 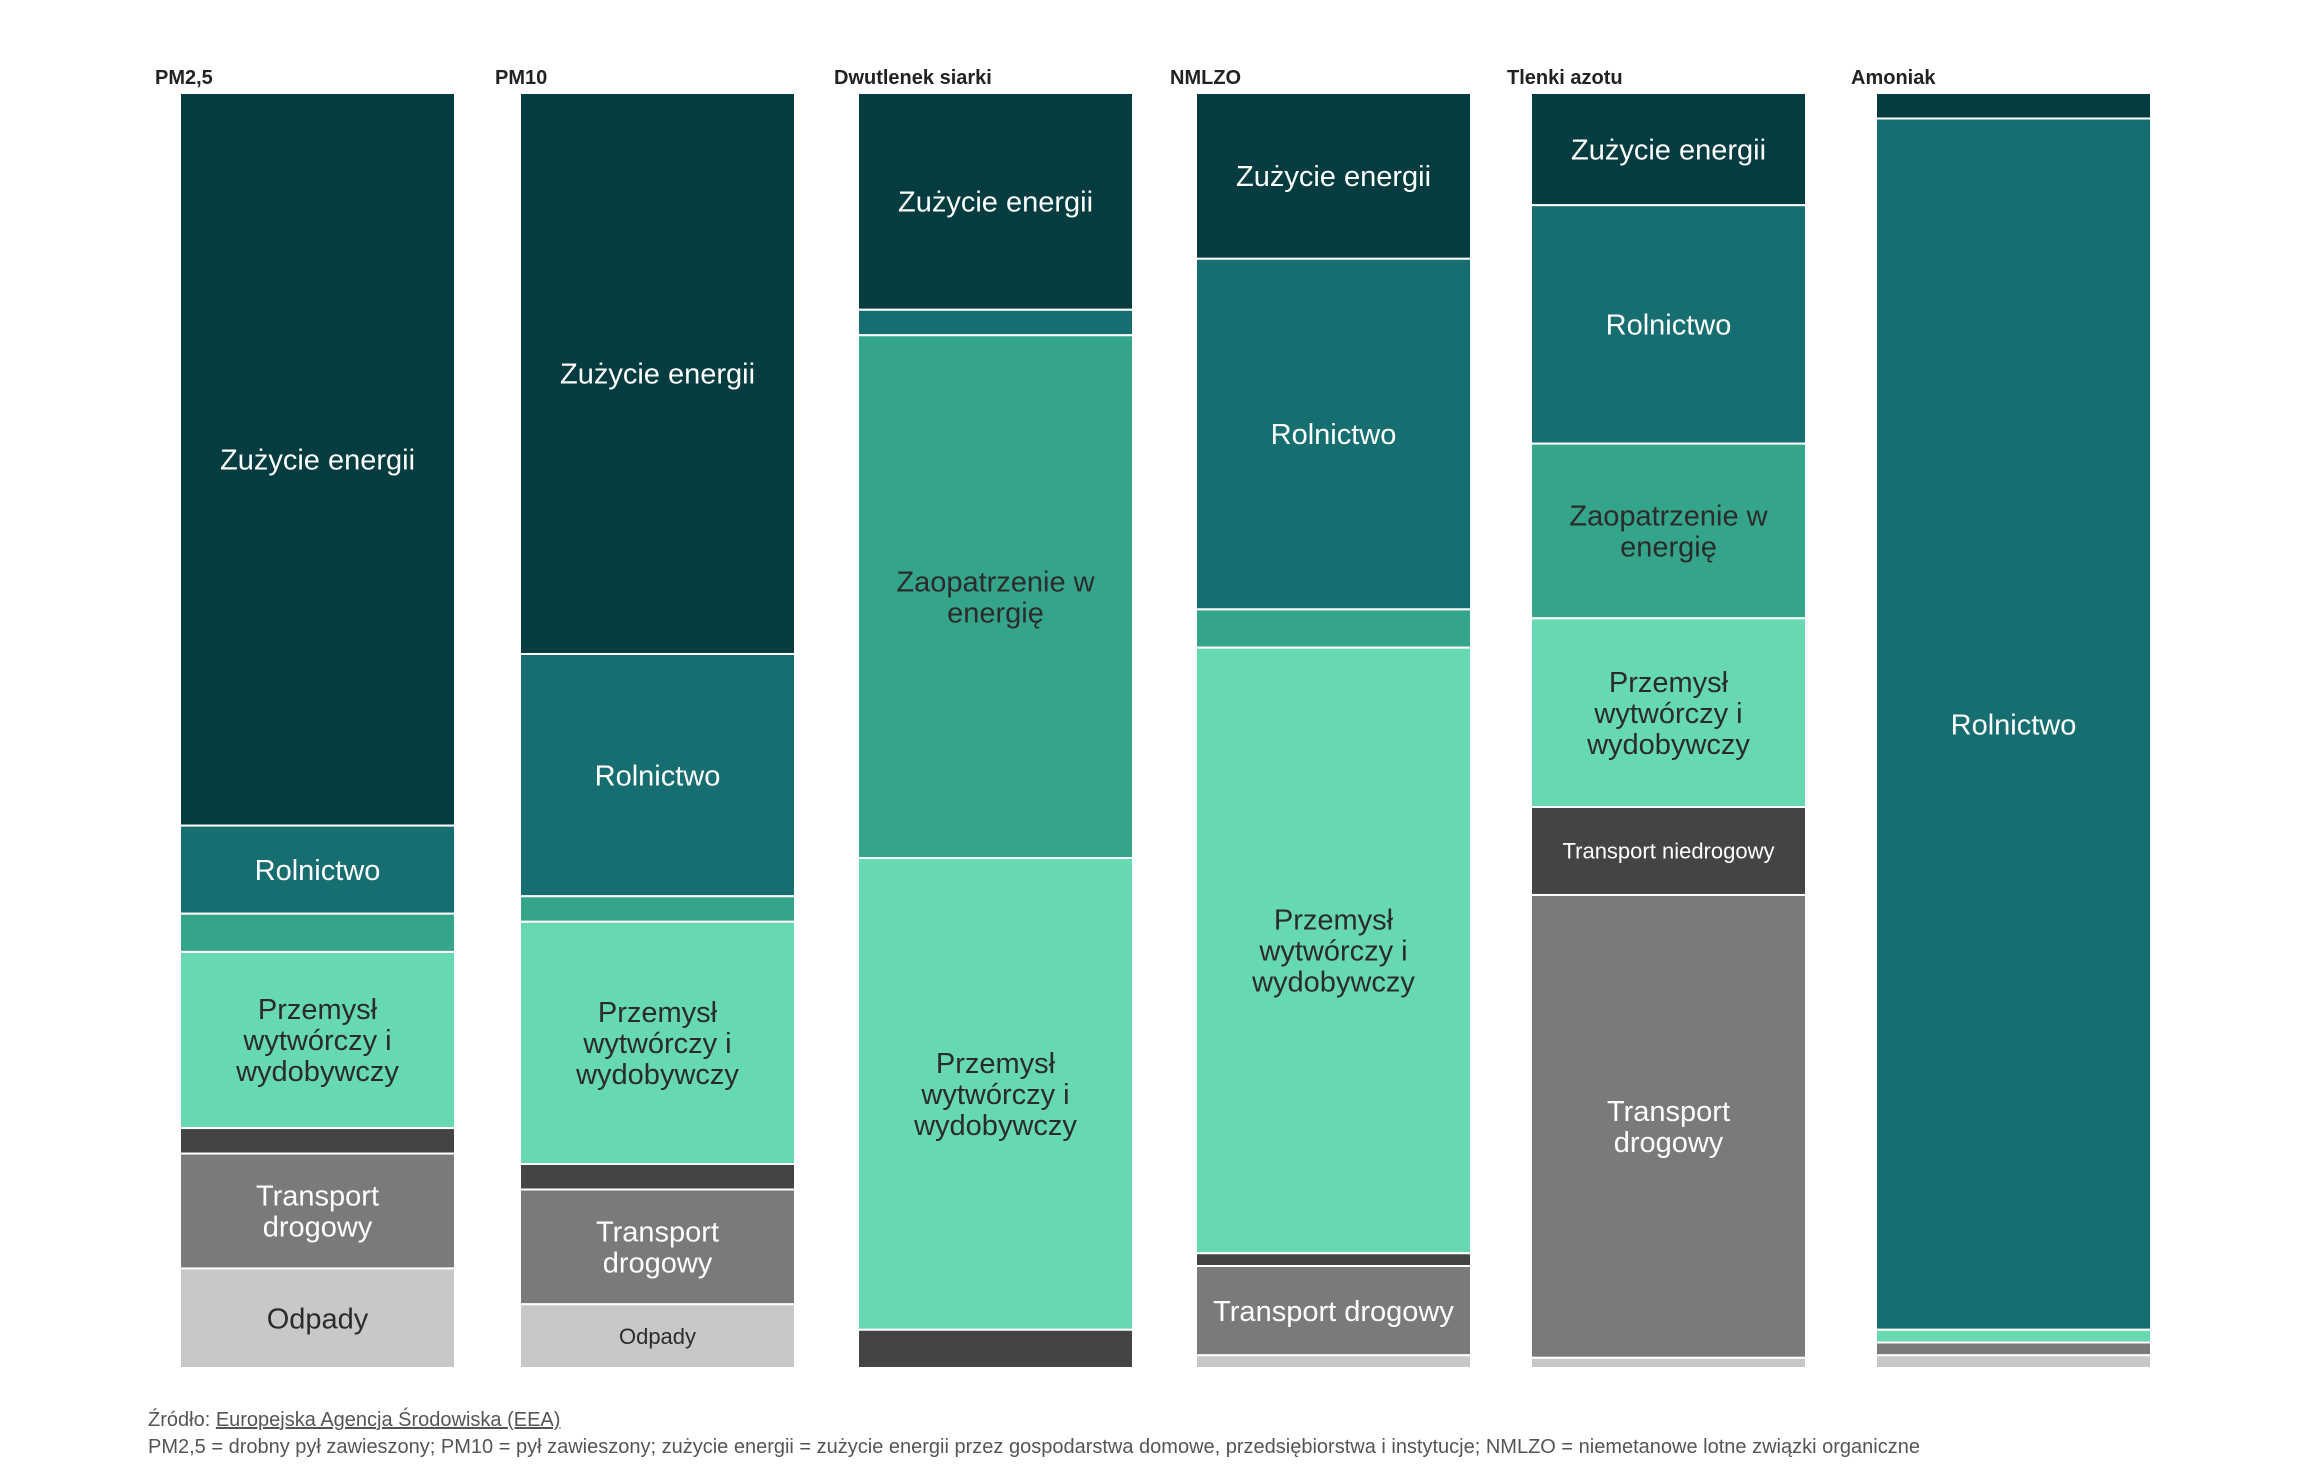 I want to click on panel-title: NMLZO, so click(x=1205, y=78).